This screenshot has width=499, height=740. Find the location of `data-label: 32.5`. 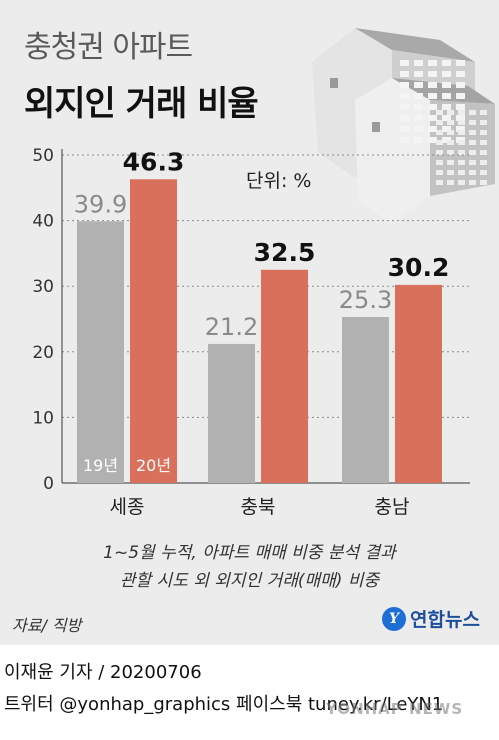

data-label: 32.5 is located at coordinates (285, 252).